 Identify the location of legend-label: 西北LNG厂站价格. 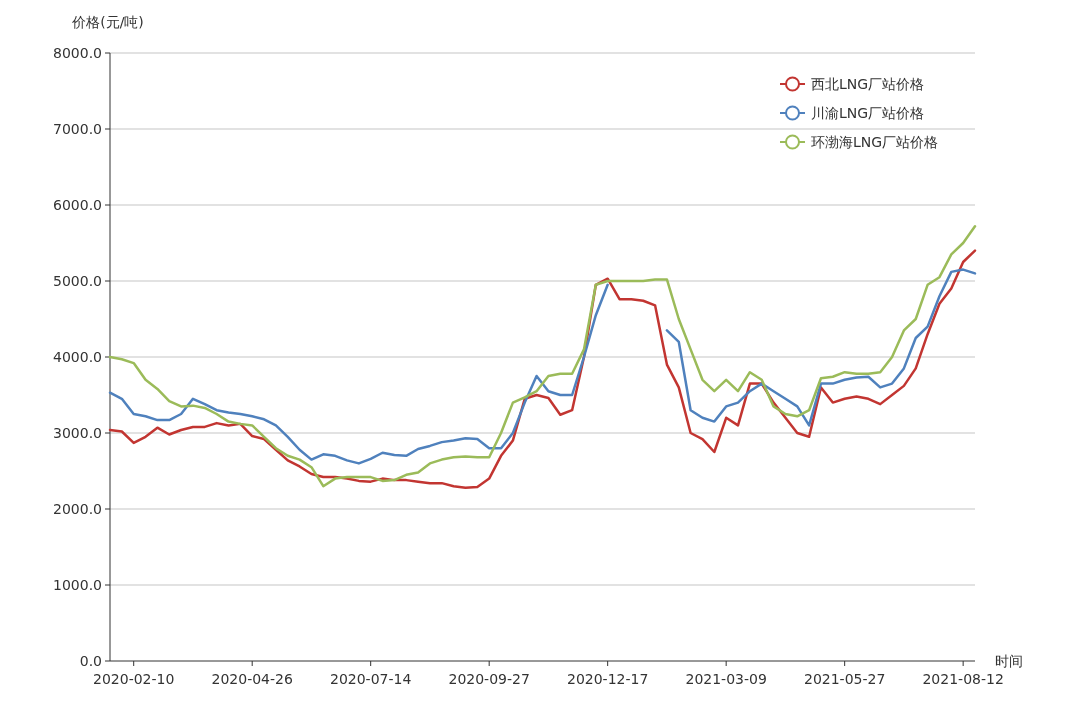
(868, 84).